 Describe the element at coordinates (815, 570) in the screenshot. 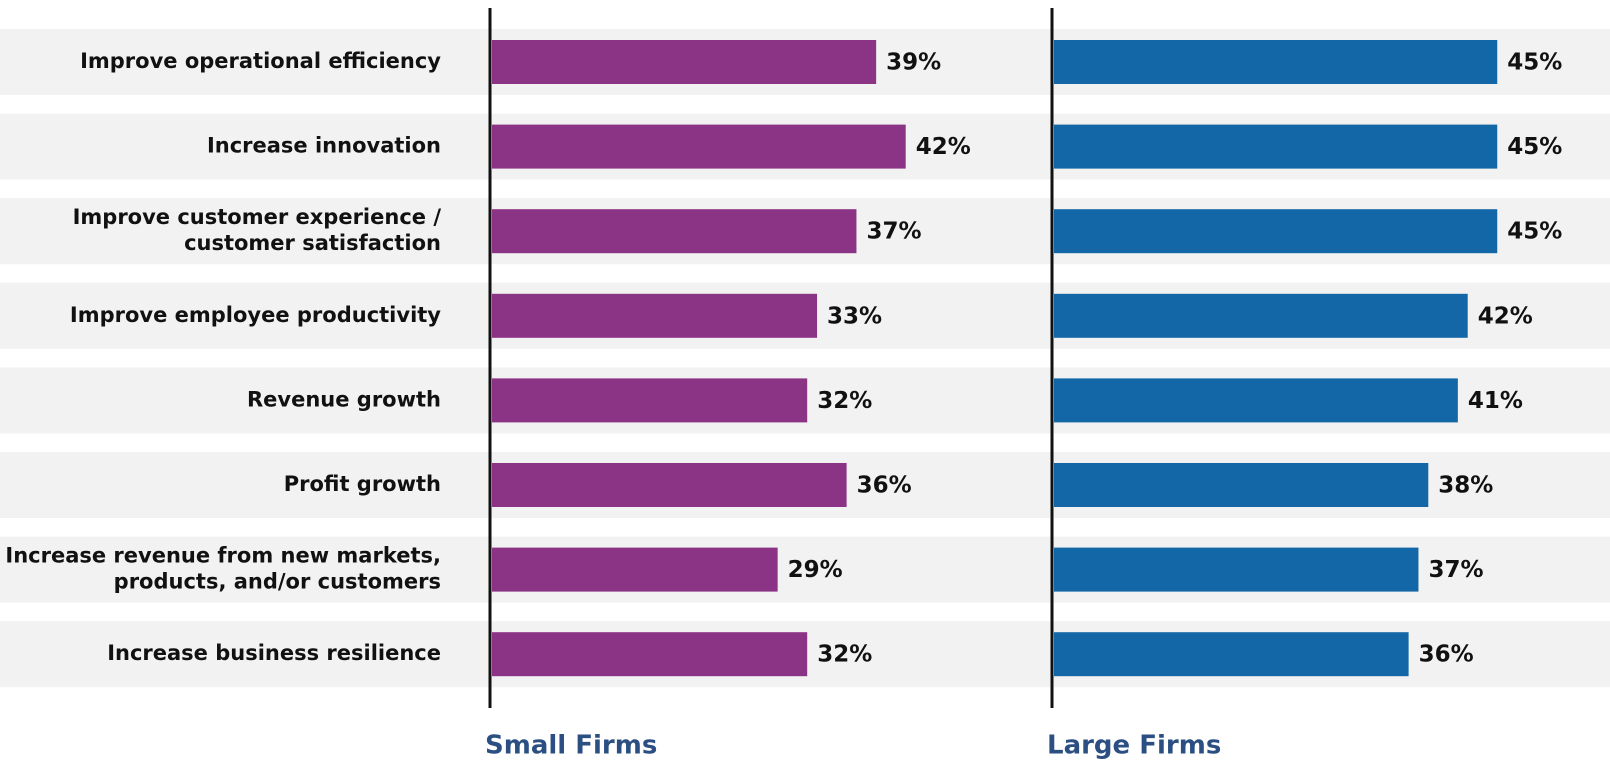

I see `value-label: 29%` at that location.